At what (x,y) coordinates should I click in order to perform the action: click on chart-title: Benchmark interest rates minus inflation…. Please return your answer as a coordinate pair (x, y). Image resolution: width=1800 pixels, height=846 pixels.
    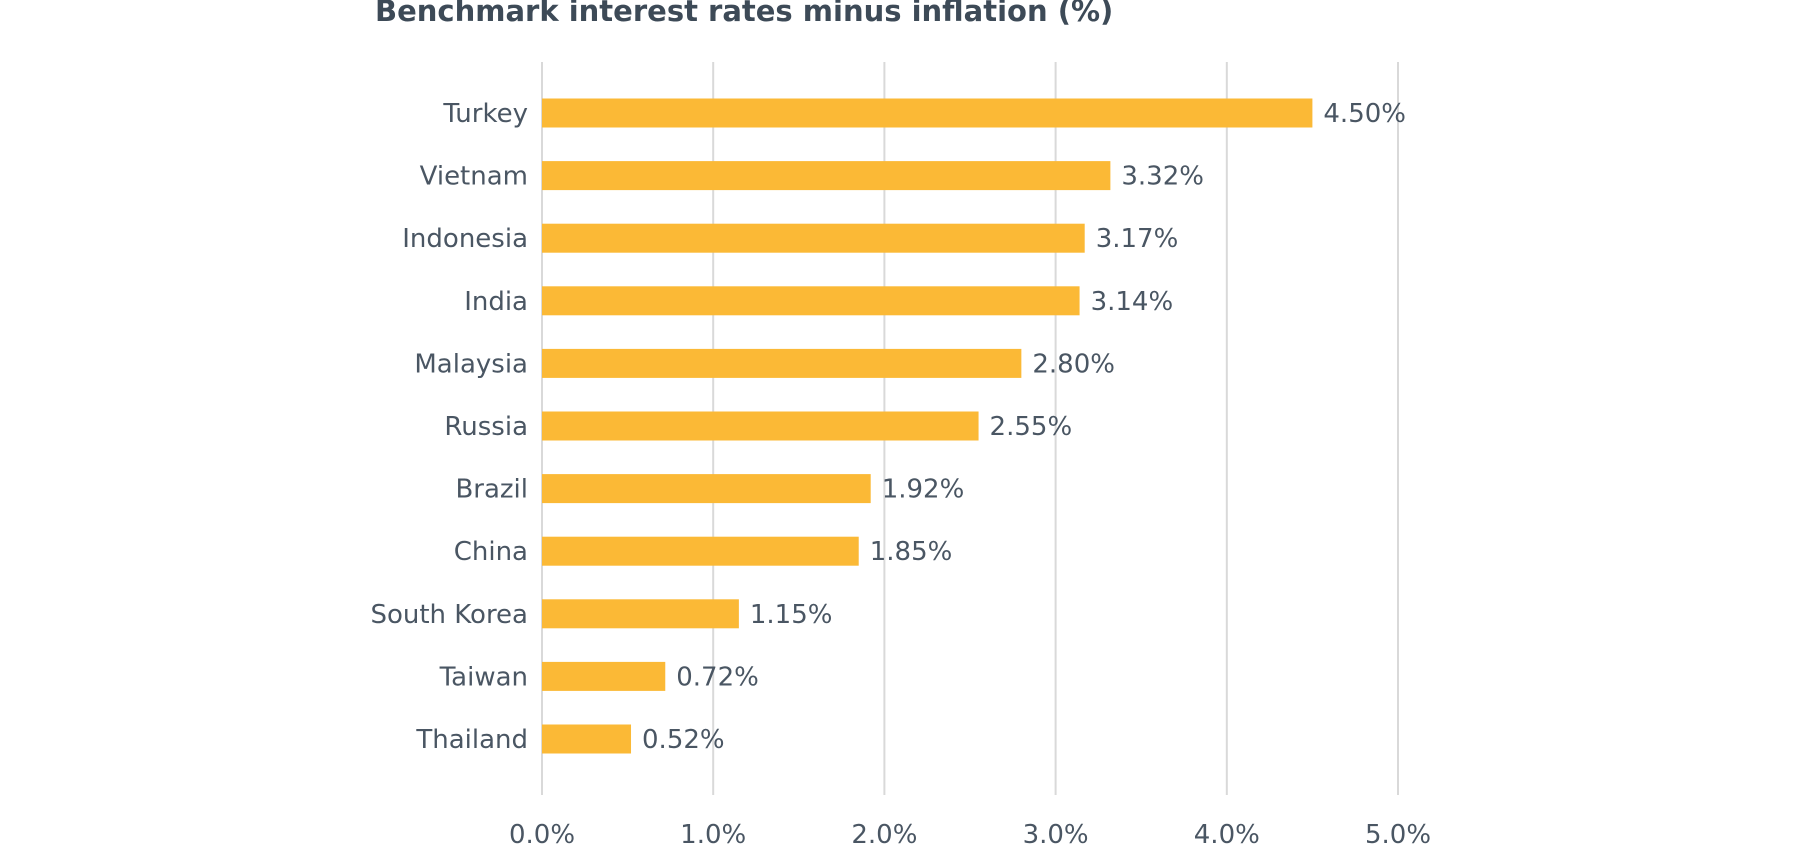
    Looking at the image, I should click on (744, 14).